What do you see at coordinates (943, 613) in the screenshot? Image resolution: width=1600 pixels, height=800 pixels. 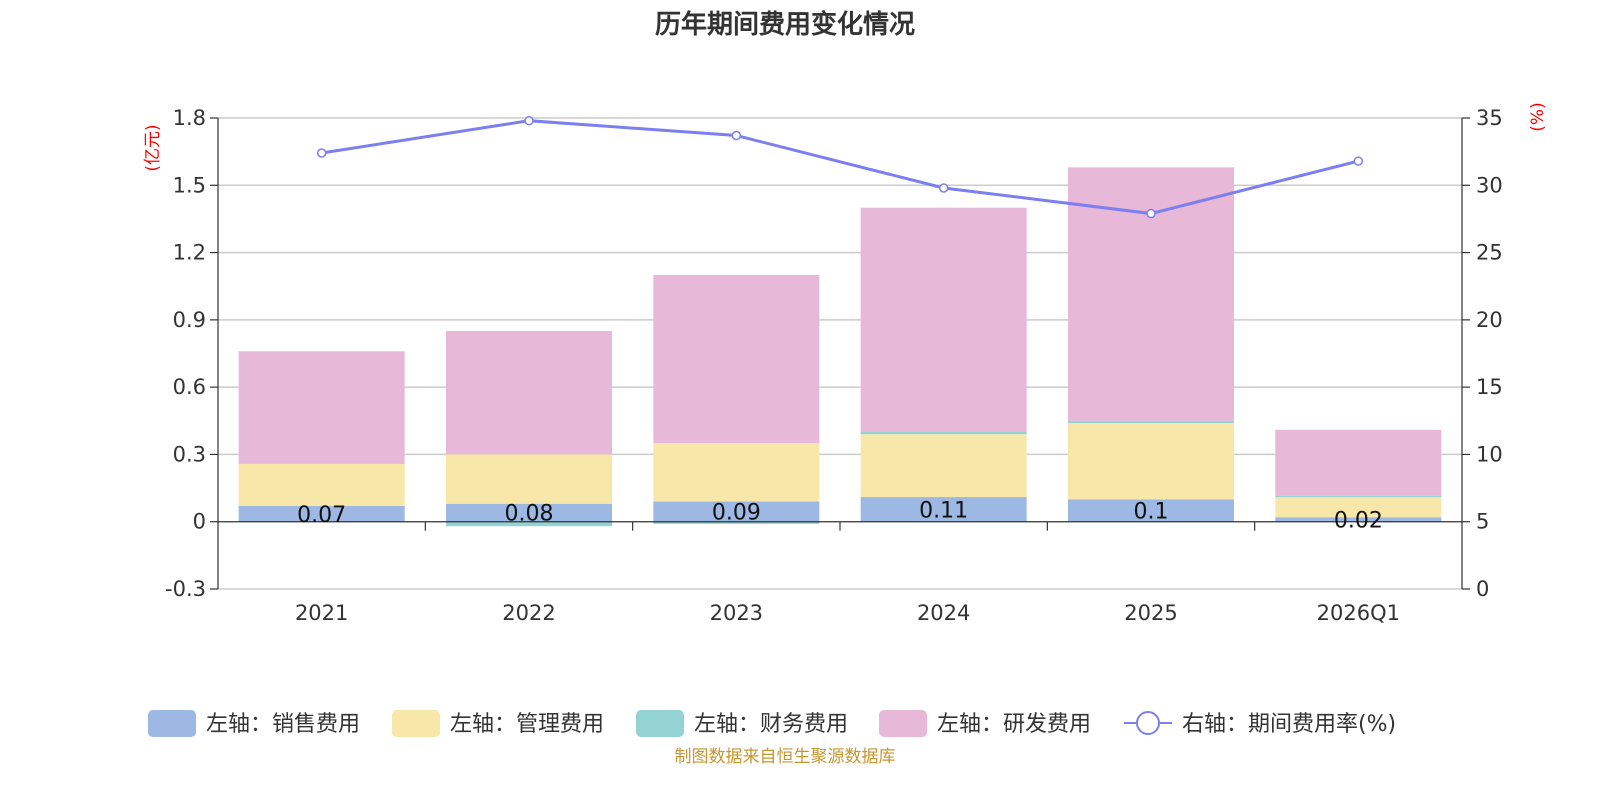 I see `x-tick-label: 2024` at bounding box center [943, 613].